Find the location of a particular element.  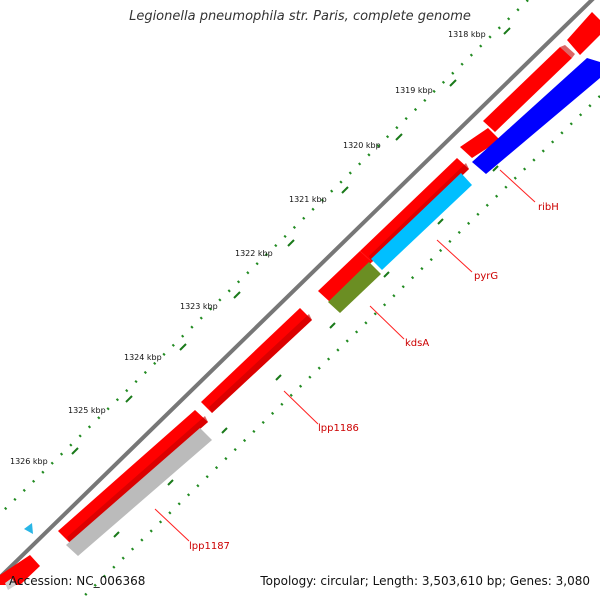

tick-label-1324: 1324 kbp is located at coordinates (143, 357).